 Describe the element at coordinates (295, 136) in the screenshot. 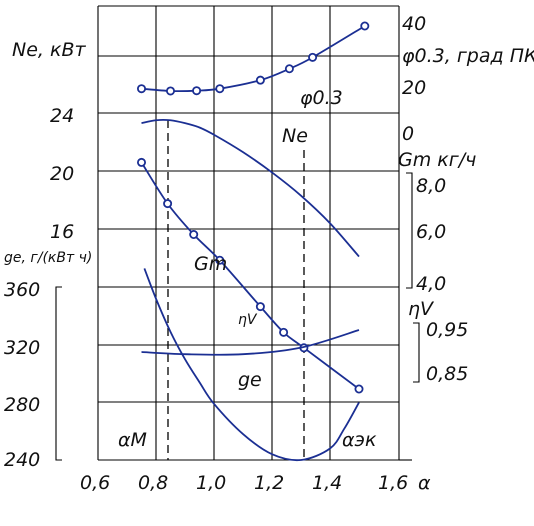

I see `series-label-ne: Ne` at that location.